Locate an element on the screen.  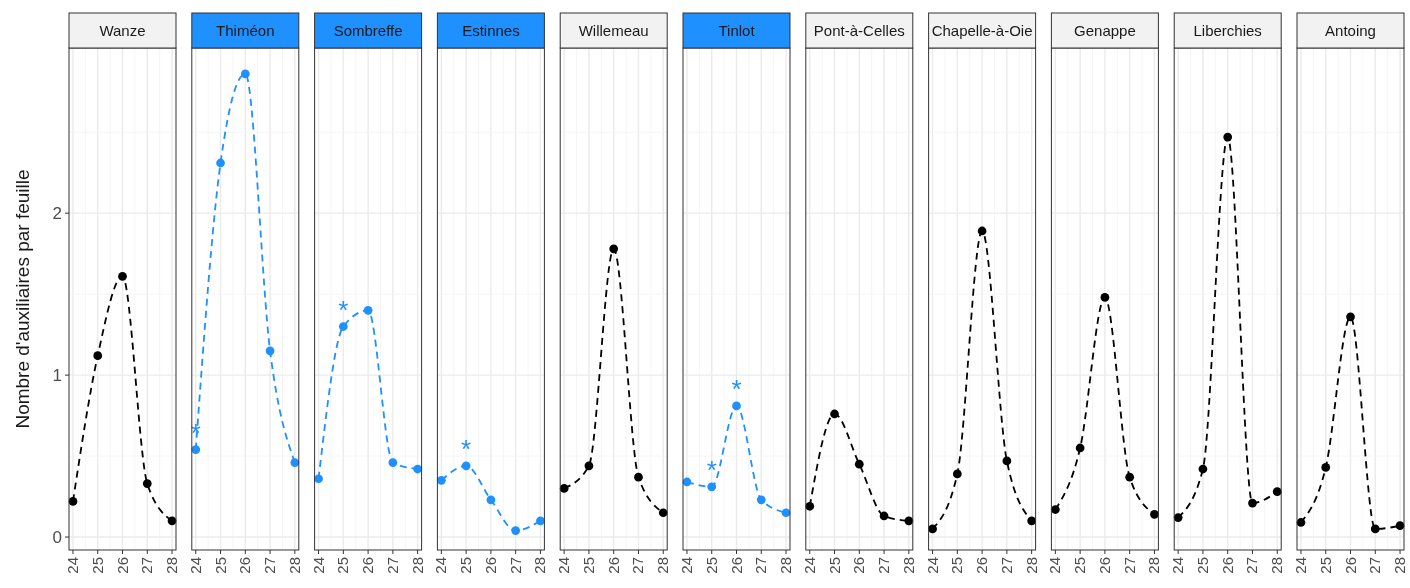
chart-title: Chapelle-à-Oie is located at coordinates (982, 30).